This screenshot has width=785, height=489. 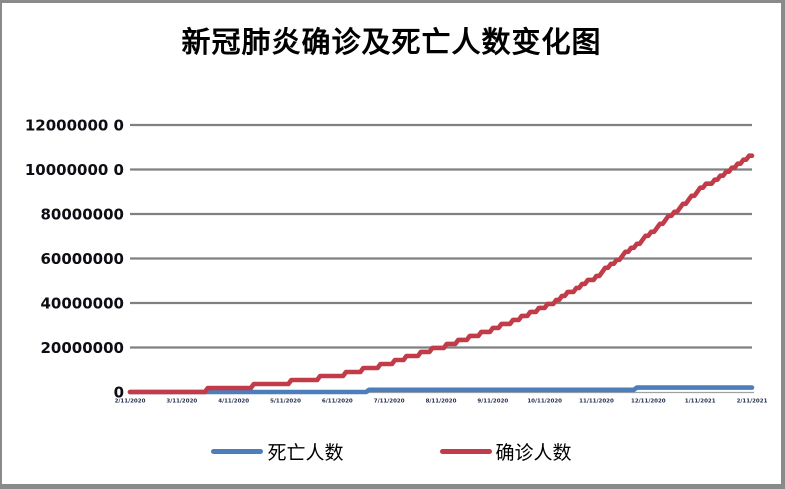 What do you see at coordinates (389, 402) in the screenshot?
I see `x-axis-tick-label: 7/11/2020` at bounding box center [389, 402].